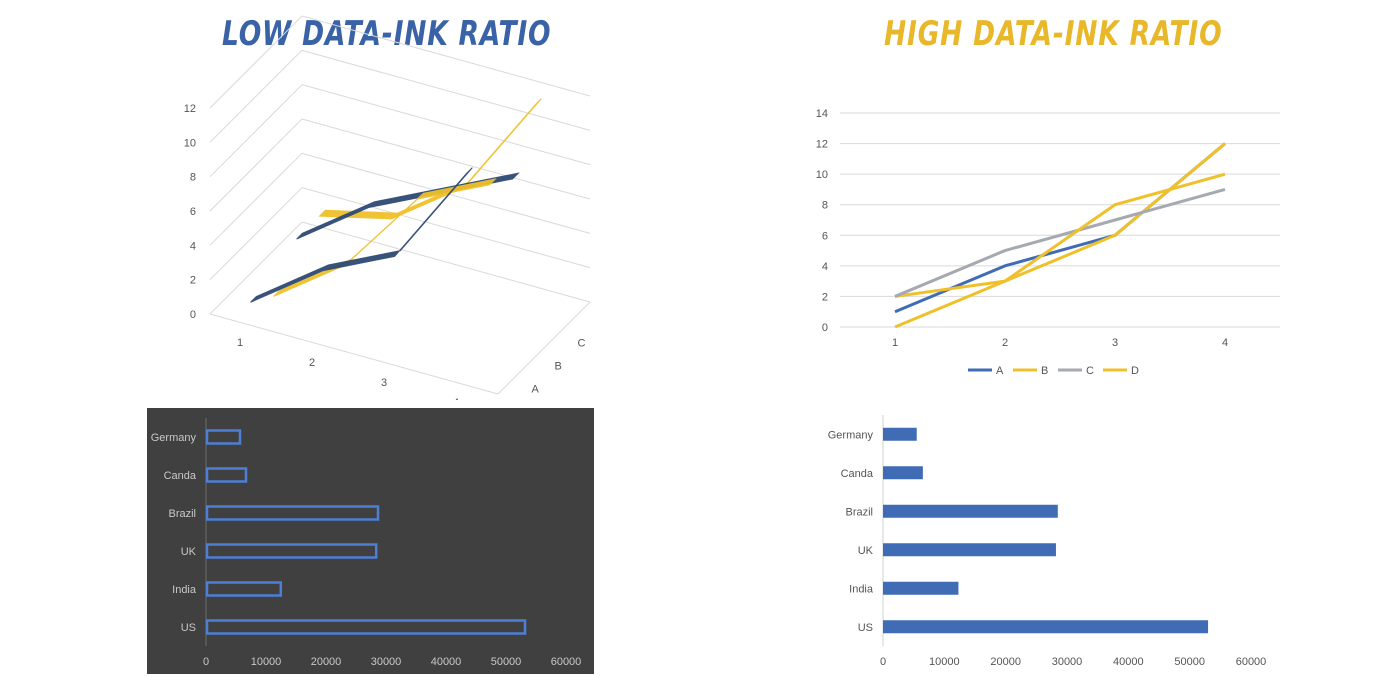 The image size is (1400, 676). Describe the element at coordinates (1060, 242) in the screenshot. I see `series-line-C` at that location.